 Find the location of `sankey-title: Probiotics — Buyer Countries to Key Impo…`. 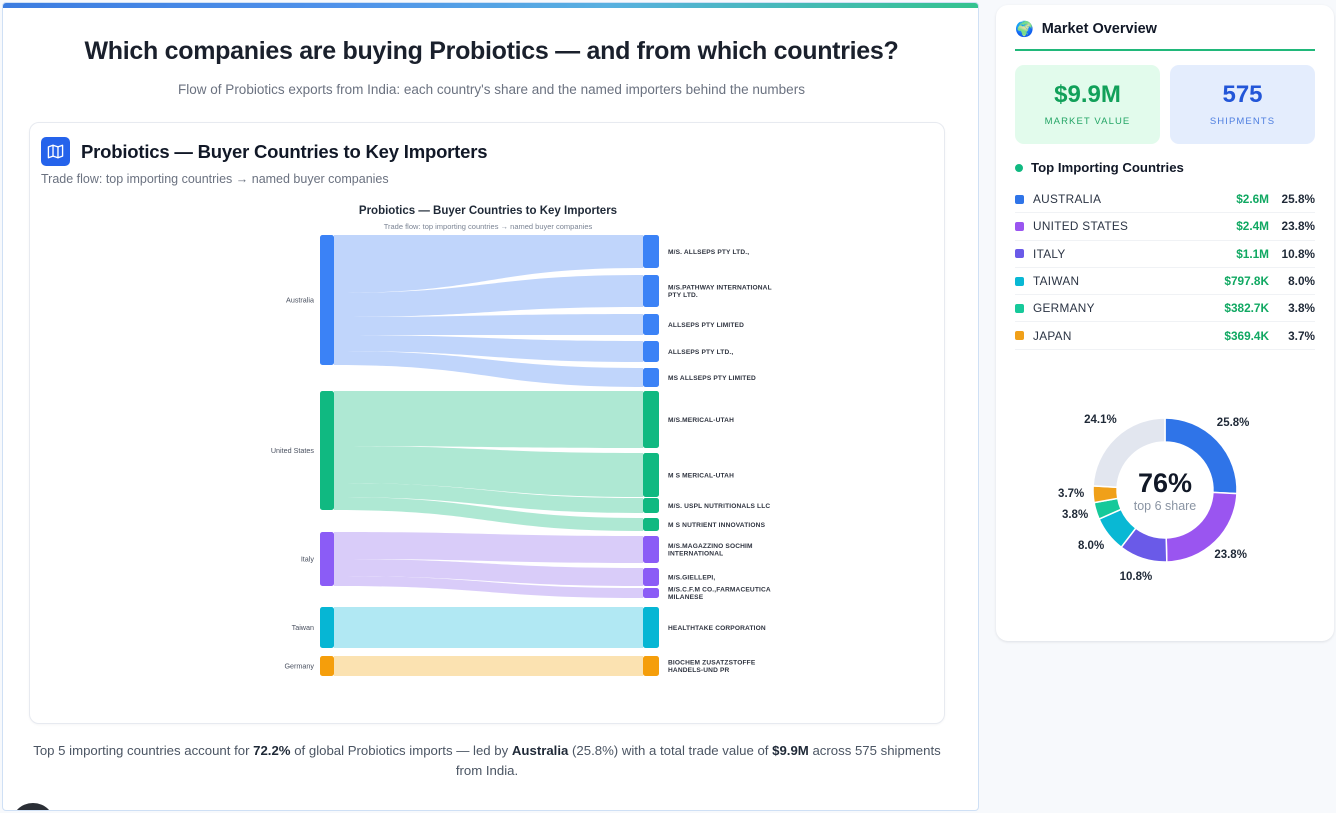

sankey-title: Probiotics — Buyer Countries to Key Impo… is located at coordinates (488, 211).